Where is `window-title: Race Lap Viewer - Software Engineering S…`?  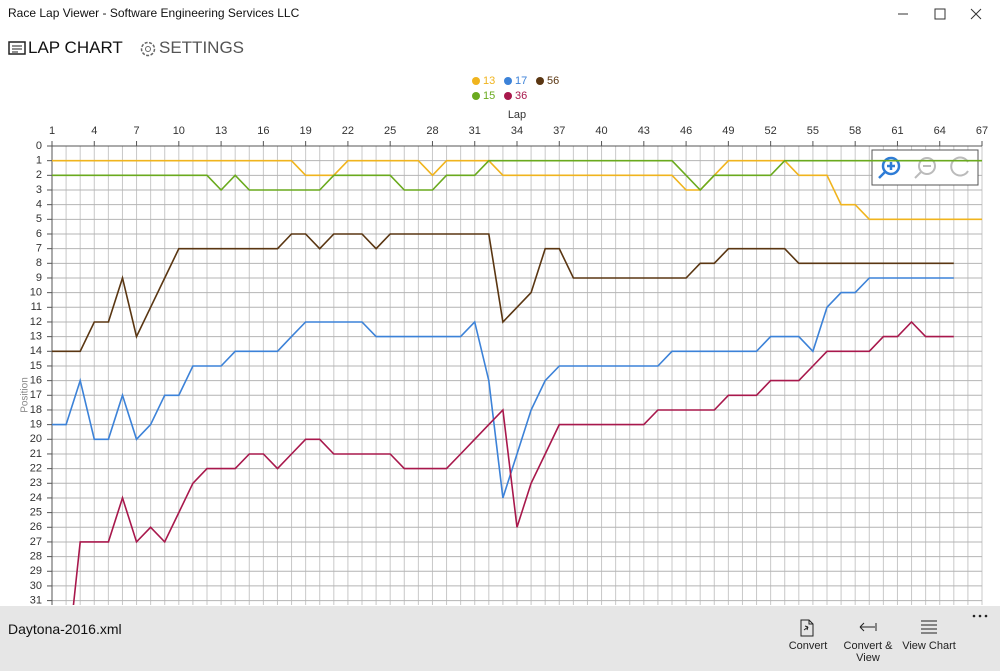
window-title: Race Lap Viewer - Software Engineering S… is located at coordinates (154, 13).